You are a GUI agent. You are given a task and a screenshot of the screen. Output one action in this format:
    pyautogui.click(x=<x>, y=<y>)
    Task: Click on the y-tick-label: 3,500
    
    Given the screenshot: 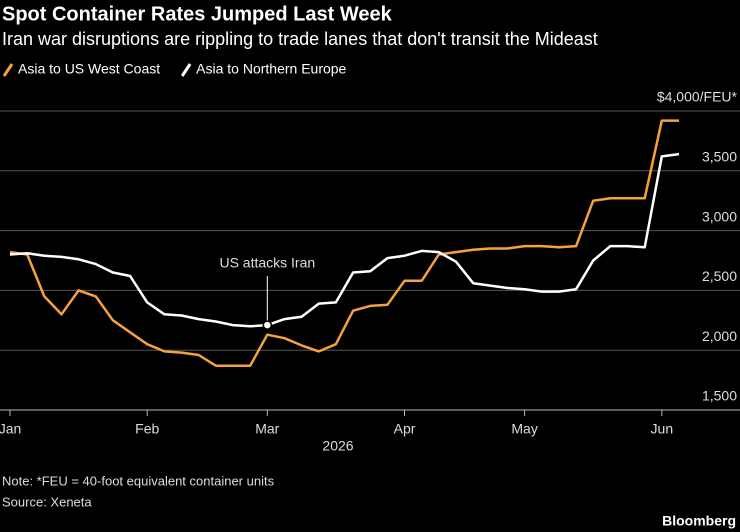 What is the action you would take?
    pyautogui.click(x=719, y=157)
    